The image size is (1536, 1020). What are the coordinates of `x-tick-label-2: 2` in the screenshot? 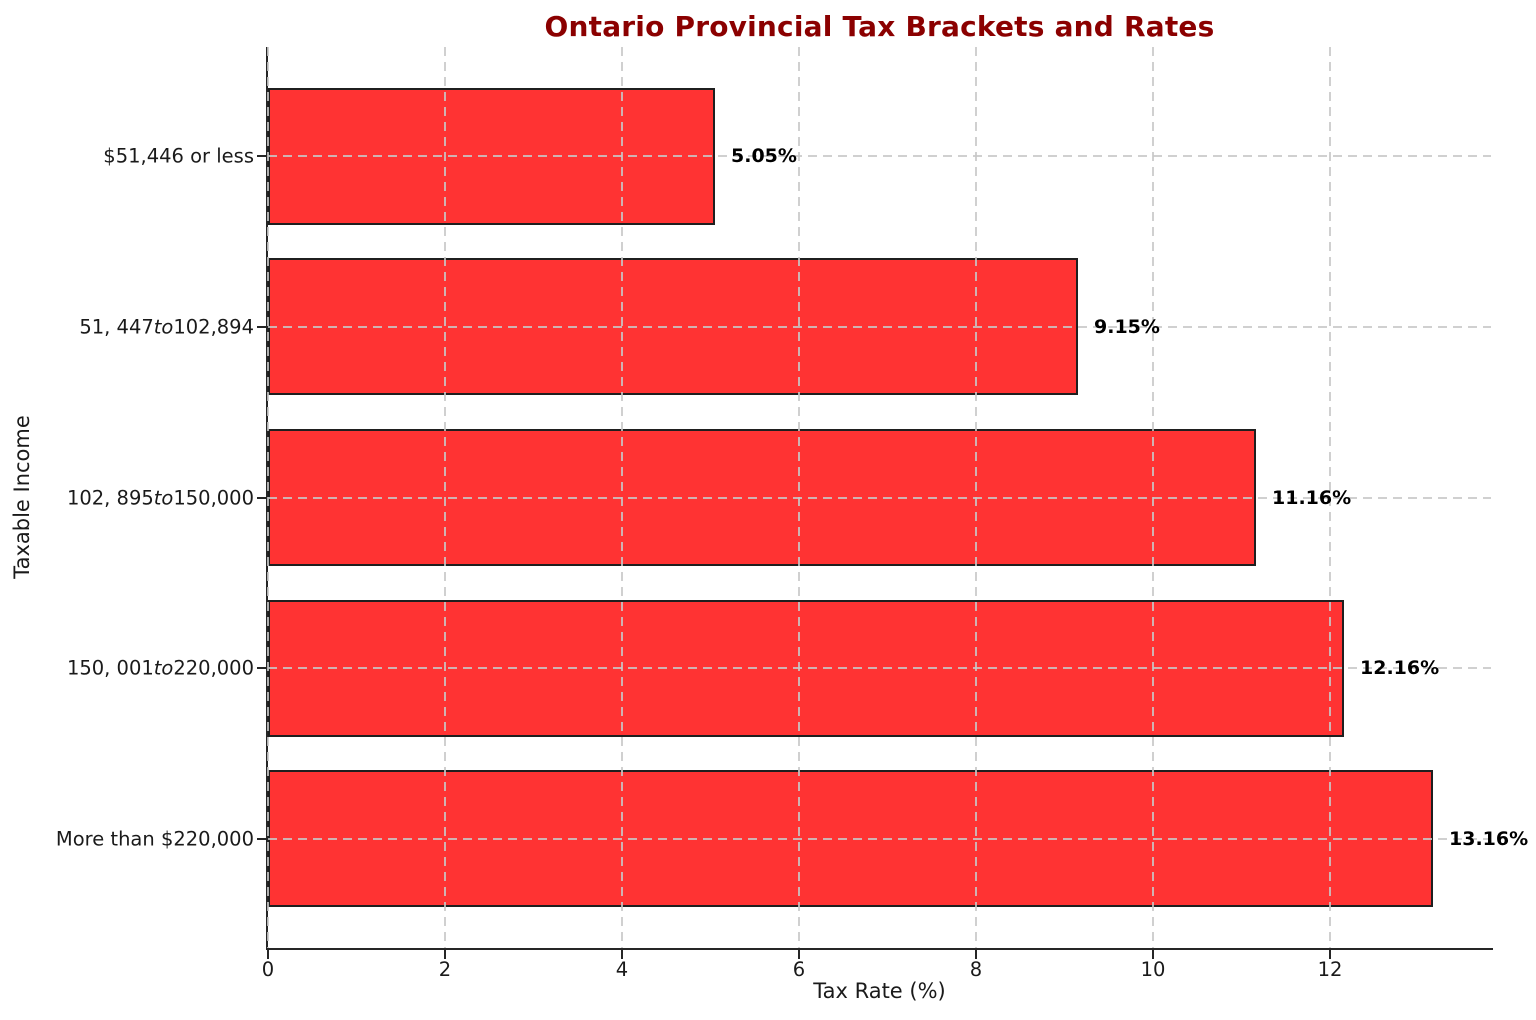 It's located at (445, 969).